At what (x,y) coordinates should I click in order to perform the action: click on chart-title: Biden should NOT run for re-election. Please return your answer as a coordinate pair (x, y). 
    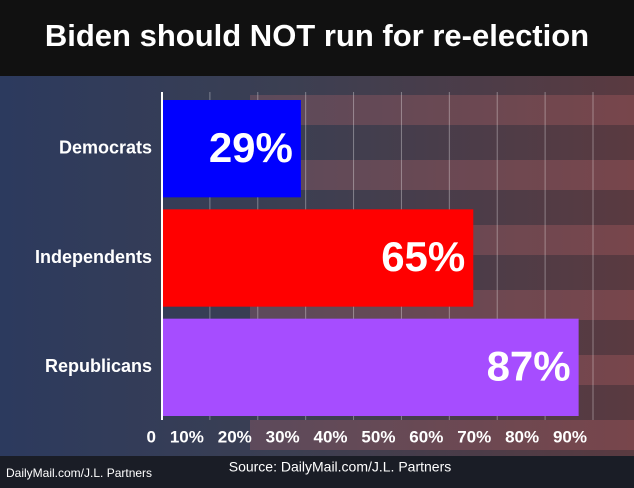
    Looking at the image, I should click on (317, 35).